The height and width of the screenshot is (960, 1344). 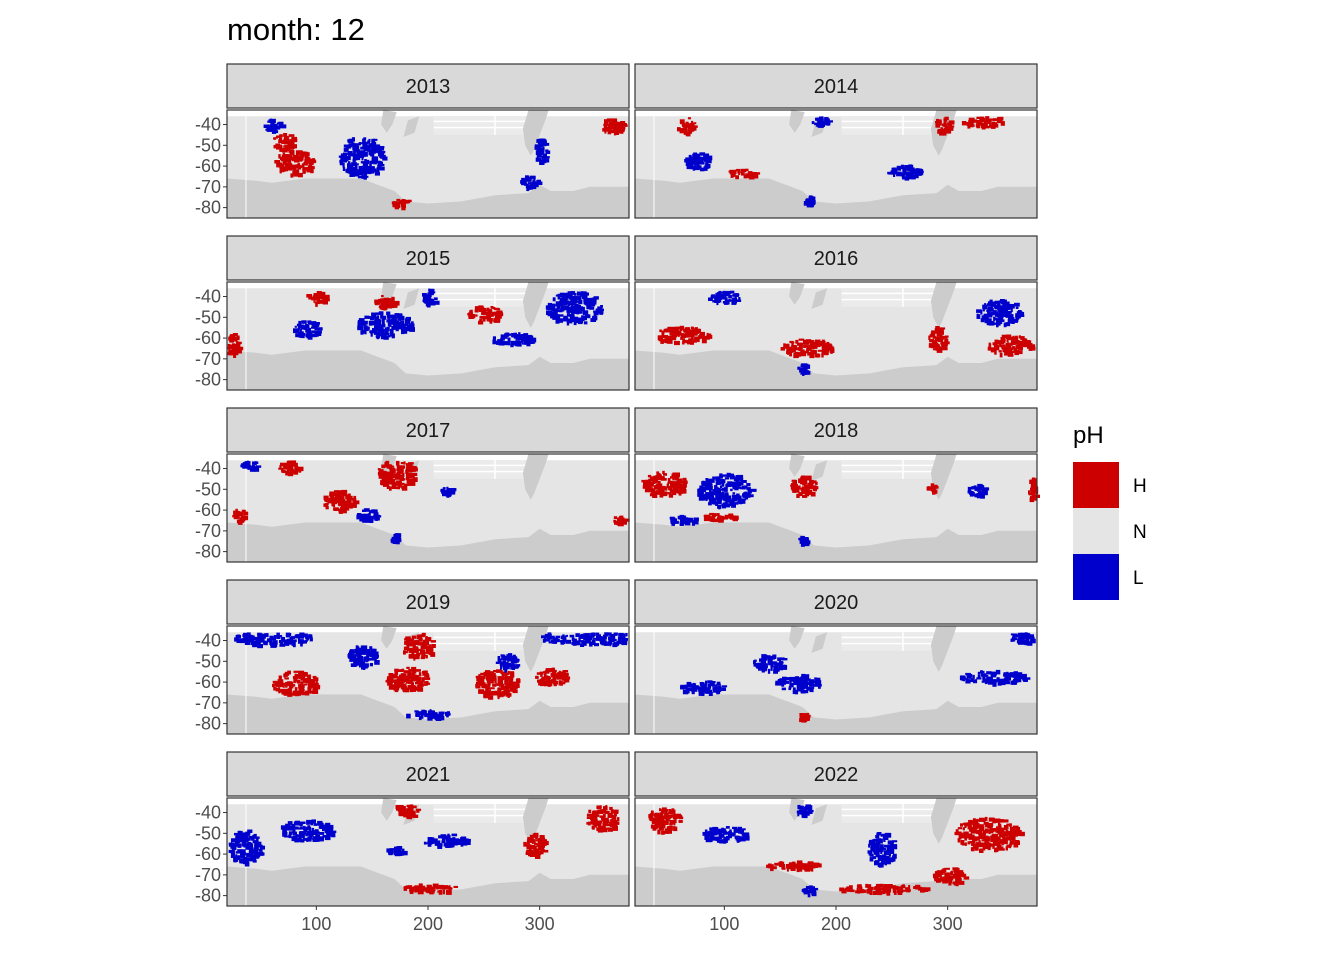 What do you see at coordinates (727, 491) in the screenshot?
I see `anomaly-cluster-low` at bounding box center [727, 491].